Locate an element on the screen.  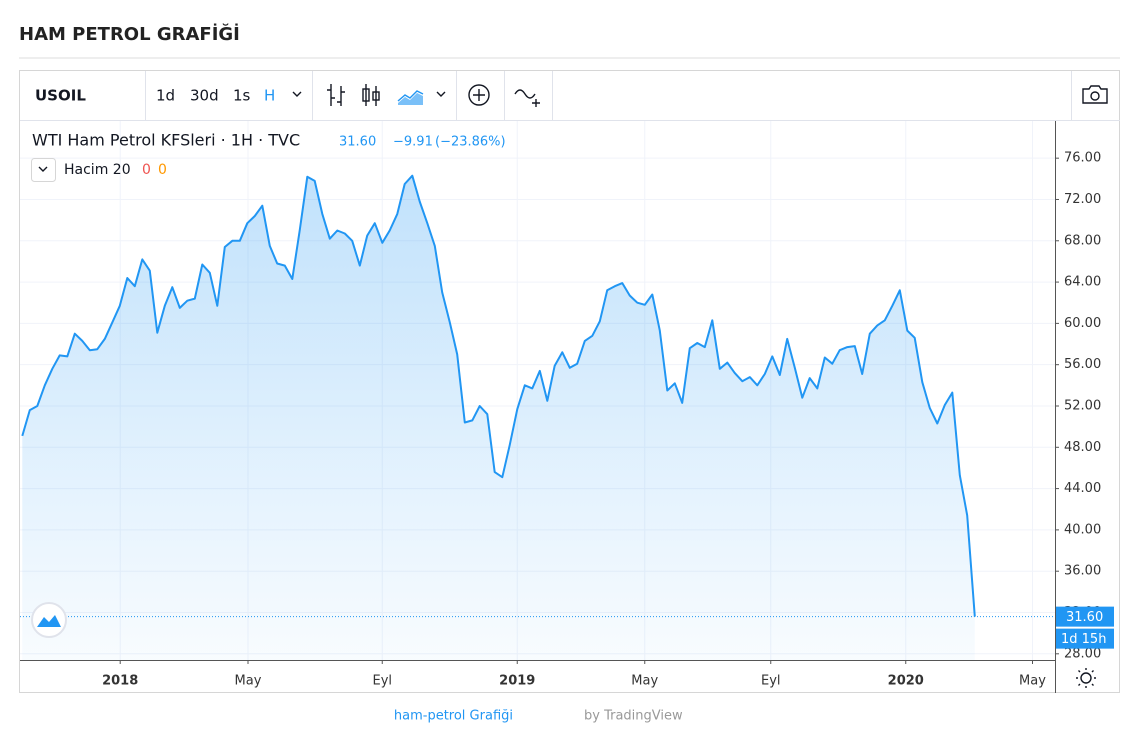
bars-icon is located at coordinates (336, 95).